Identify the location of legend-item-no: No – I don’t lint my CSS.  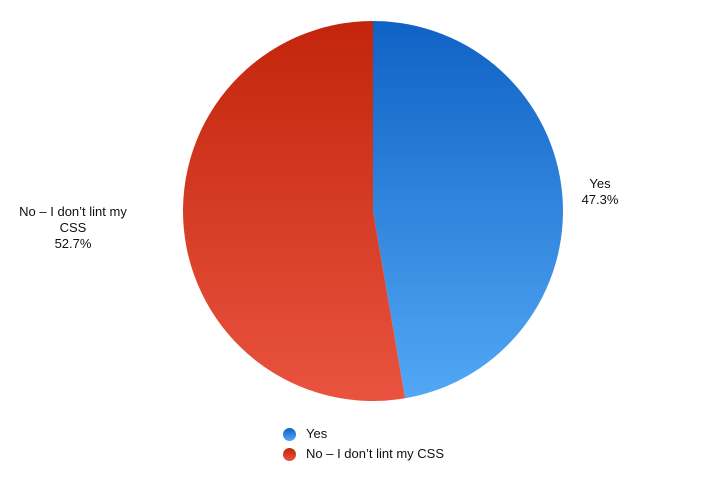
(363, 454).